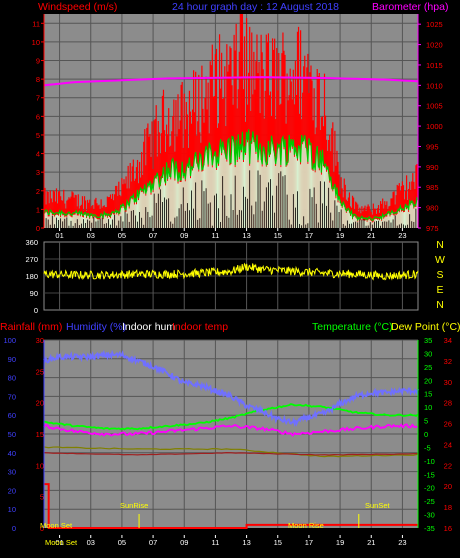  I want to click on barometer-tick-975: 975, so click(432, 228).